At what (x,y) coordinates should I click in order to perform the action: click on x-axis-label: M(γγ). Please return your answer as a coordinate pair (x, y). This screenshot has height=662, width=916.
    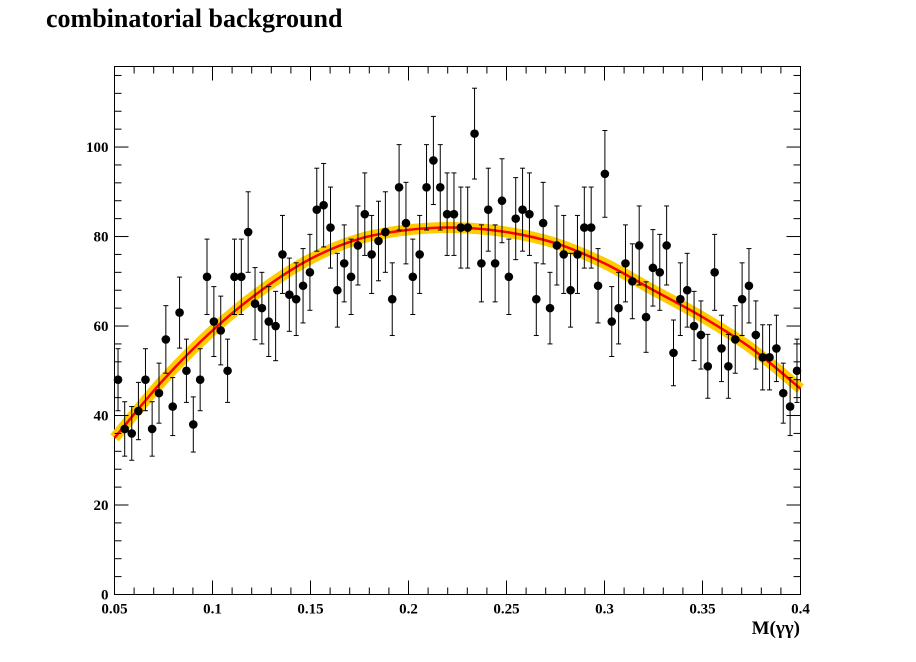
    Looking at the image, I should click on (775, 628).